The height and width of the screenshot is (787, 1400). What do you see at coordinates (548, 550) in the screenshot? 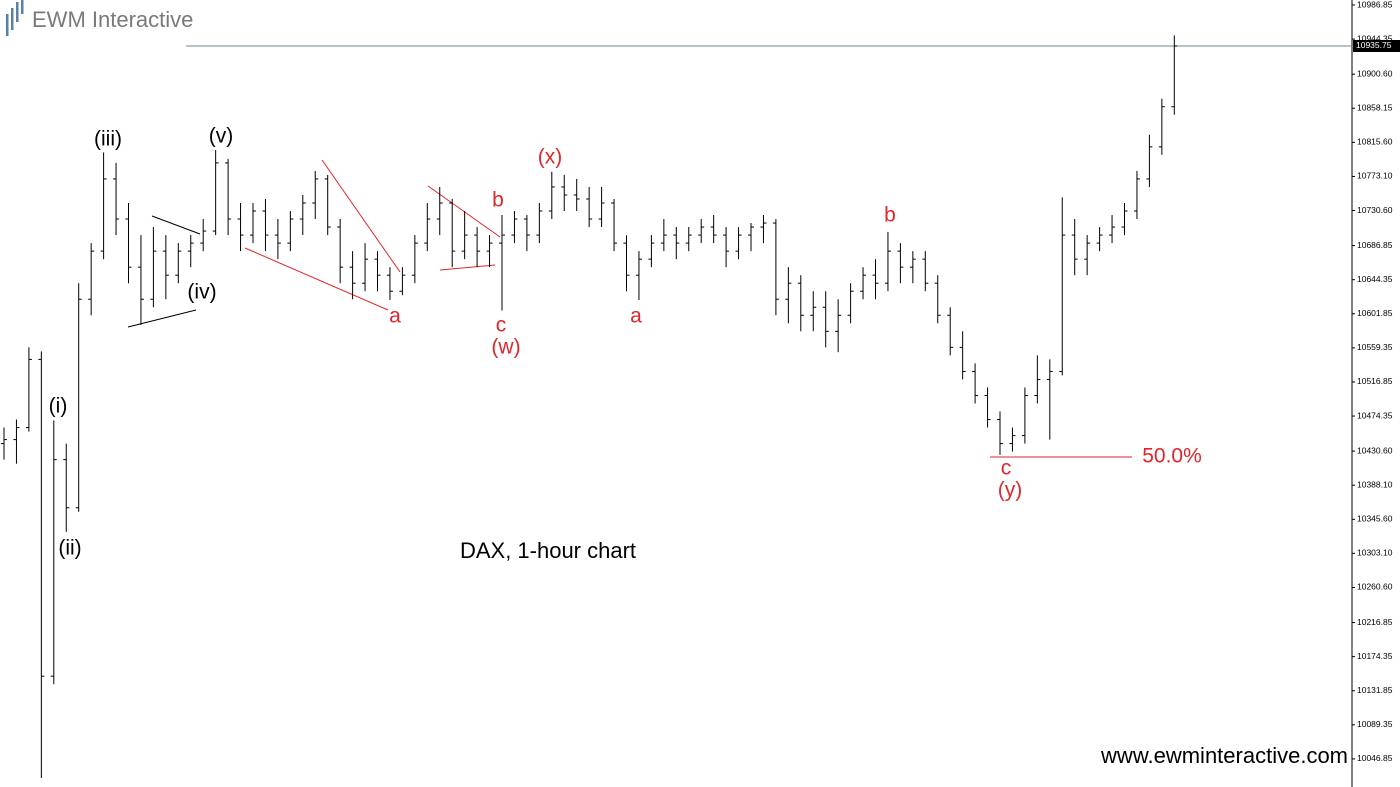
I see `chart-title: DAX, 1-hour chart` at bounding box center [548, 550].